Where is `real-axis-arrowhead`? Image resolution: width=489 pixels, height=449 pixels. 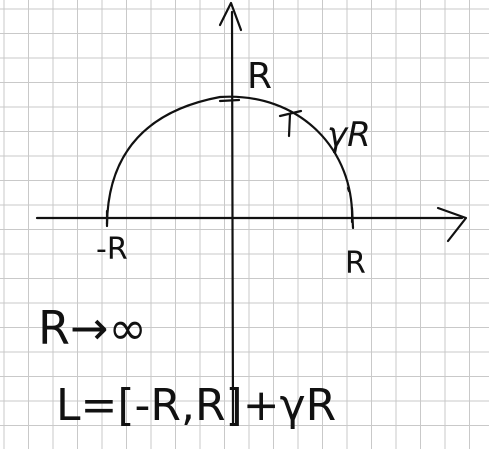
real-axis-arrowhead is located at coordinates (452, 224).